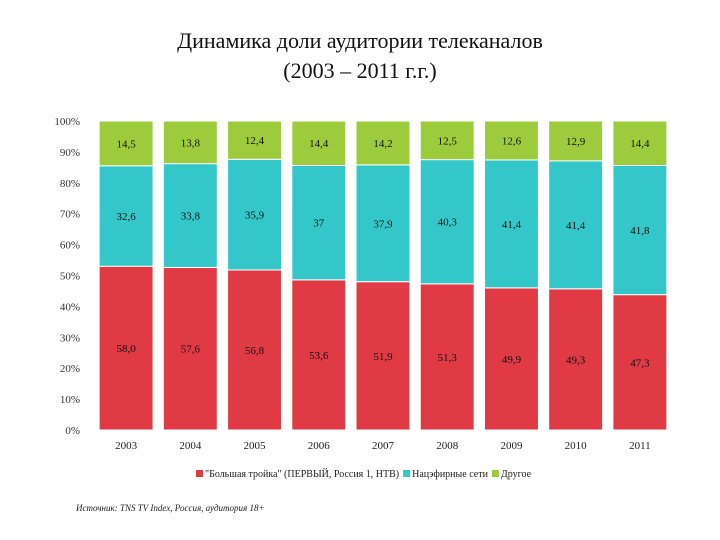  Describe the element at coordinates (447, 446) in the screenshot. I see `x-tick-label: 2008` at that location.